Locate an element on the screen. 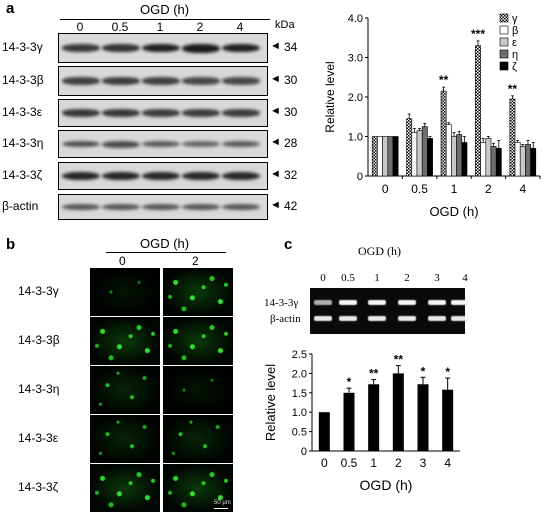  blot-time-label: 0.5 is located at coordinates (120, 27).